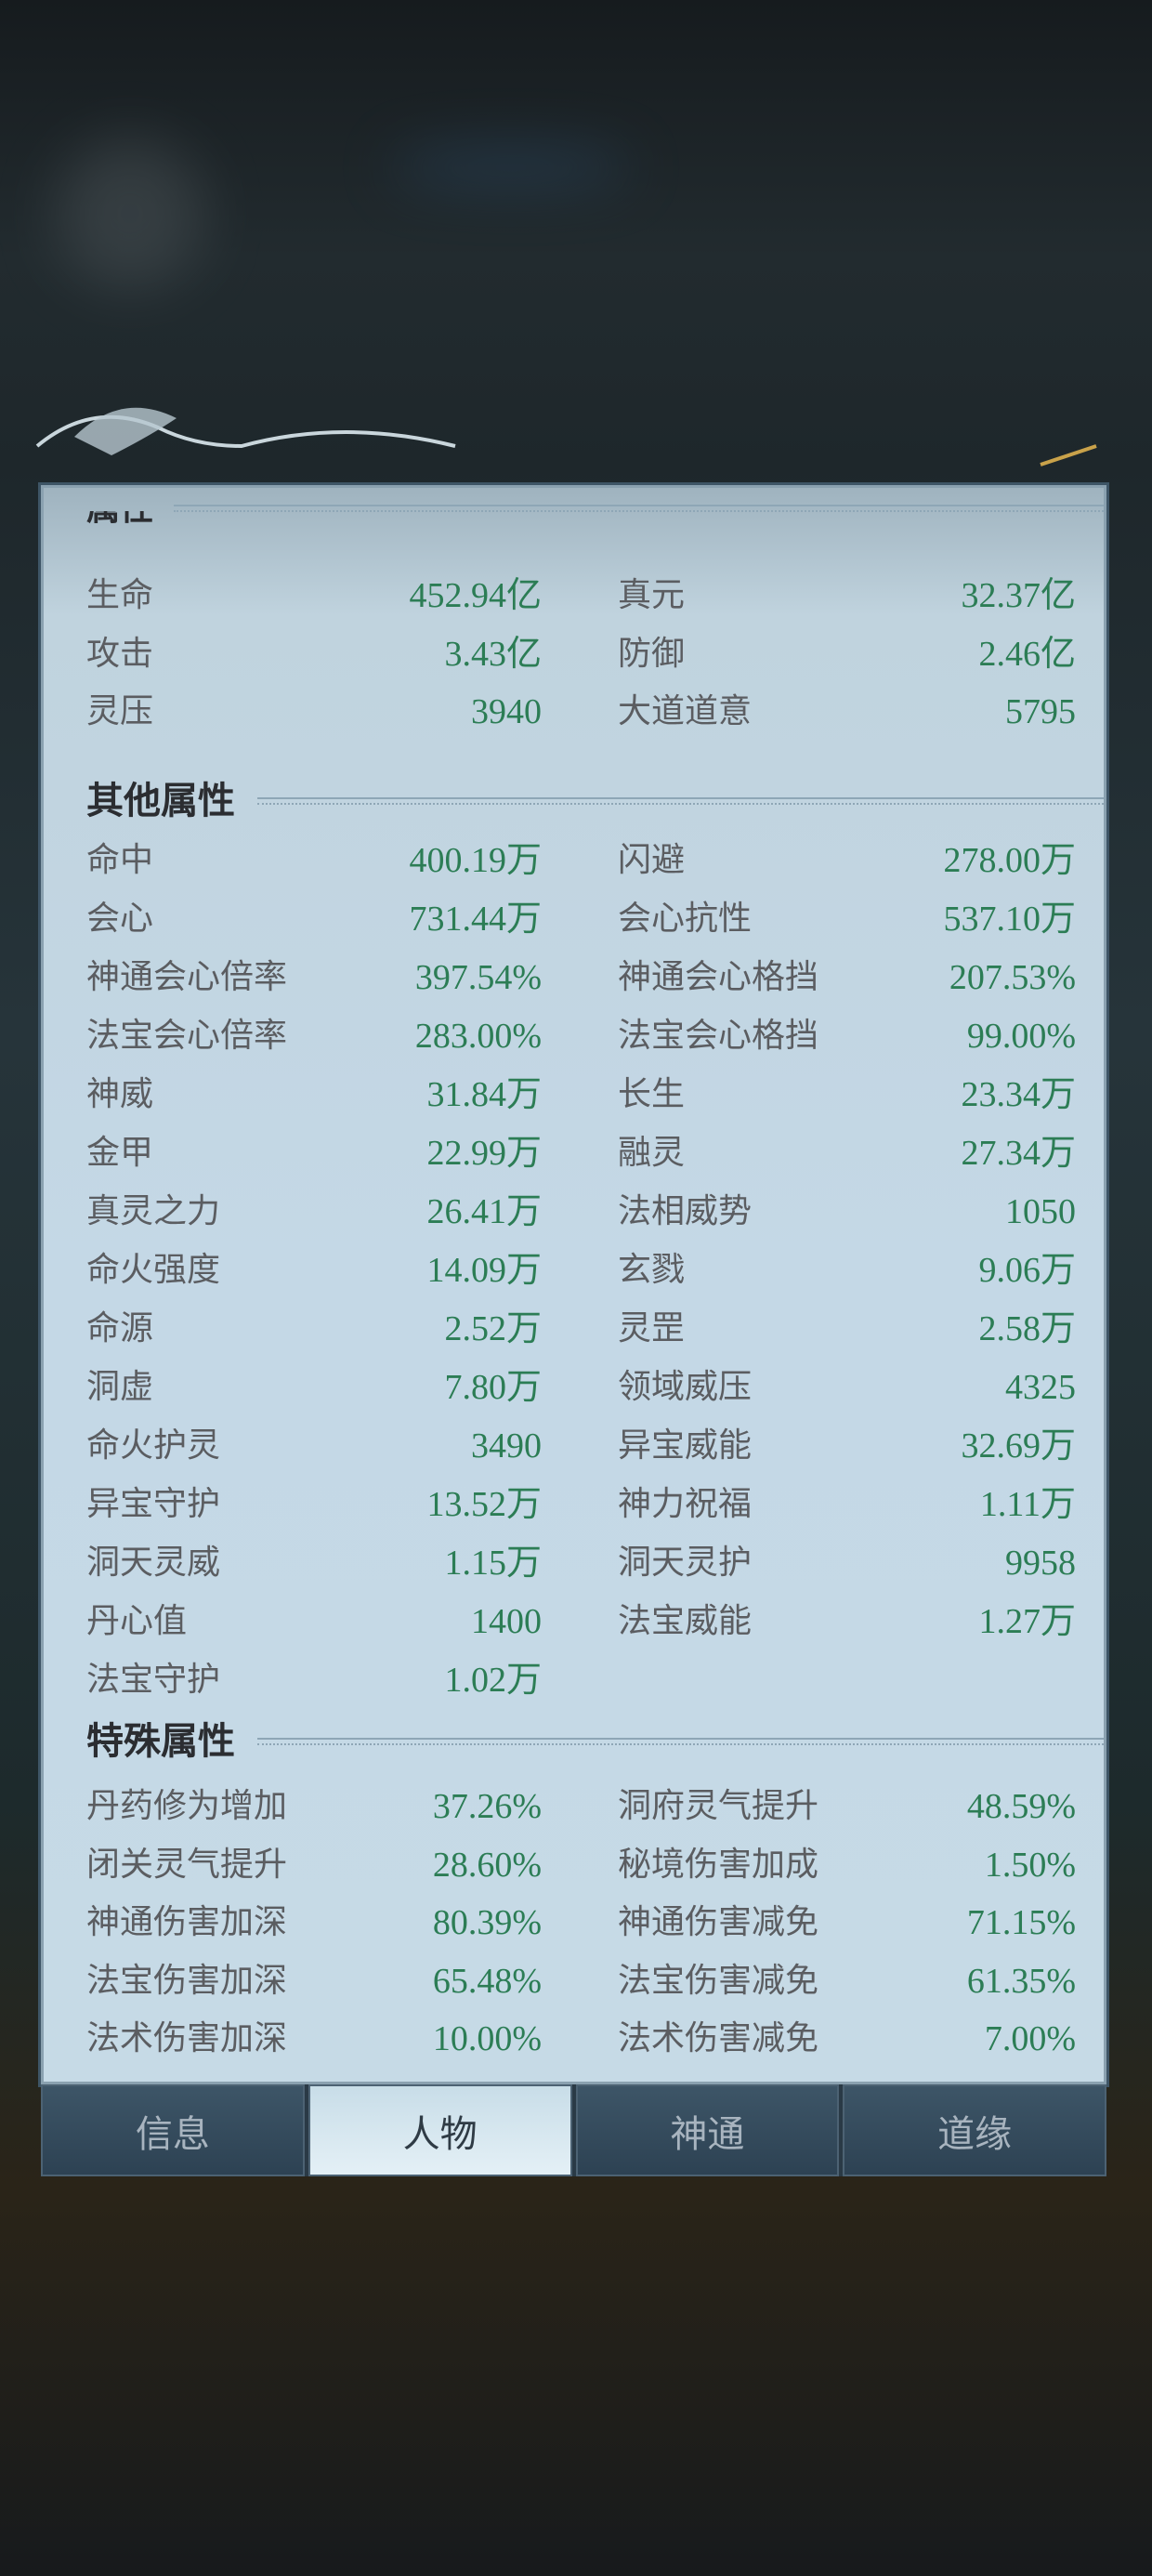 This screenshot has height=2576, width=1152. Describe the element at coordinates (718, 1922) in the screenshot. I see `attribute-label: 神通伤害减免` at that location.